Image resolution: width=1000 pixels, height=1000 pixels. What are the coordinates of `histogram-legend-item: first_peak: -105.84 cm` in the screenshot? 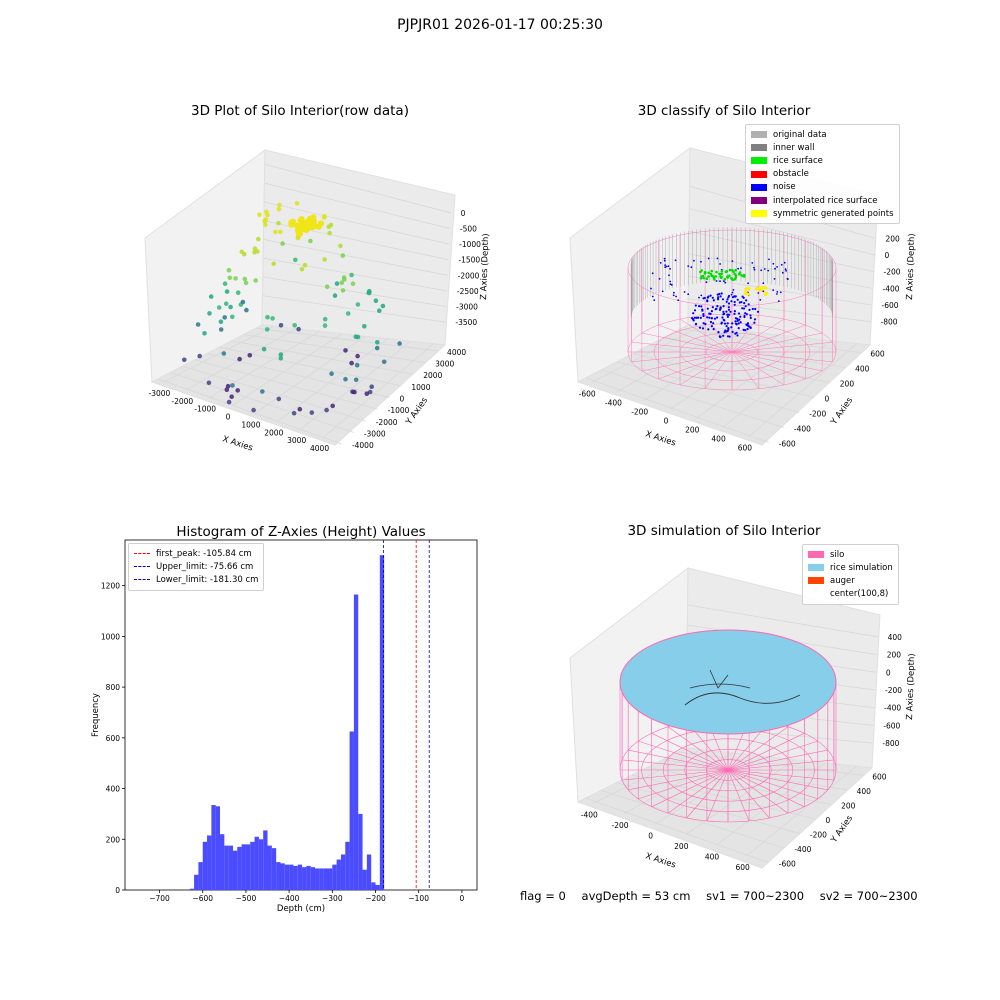 It's located at (196, 553).